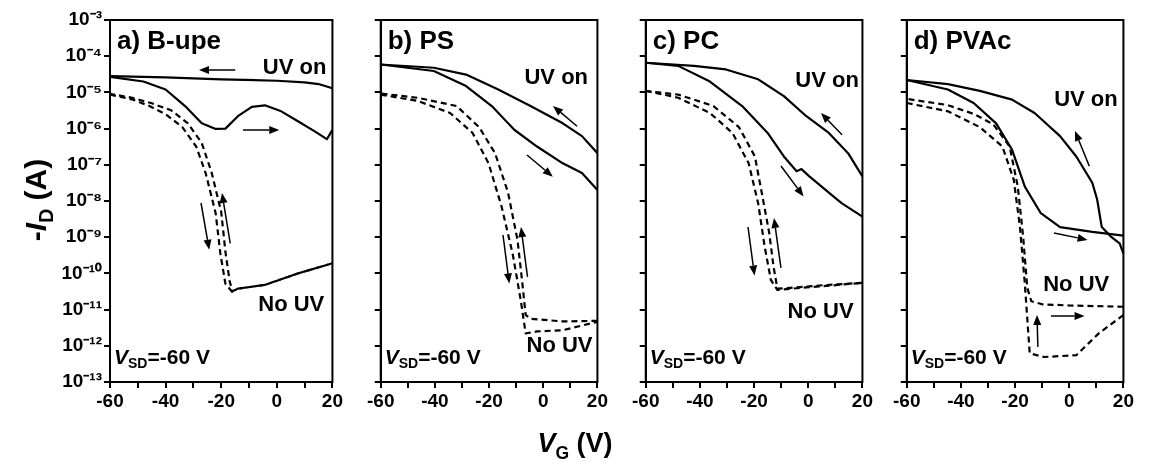  What do you see at coordinates (81, 272) in the screenshot?
I see `y-tick-label: 10⁻¹⁰` at bounding box center [81, 272].